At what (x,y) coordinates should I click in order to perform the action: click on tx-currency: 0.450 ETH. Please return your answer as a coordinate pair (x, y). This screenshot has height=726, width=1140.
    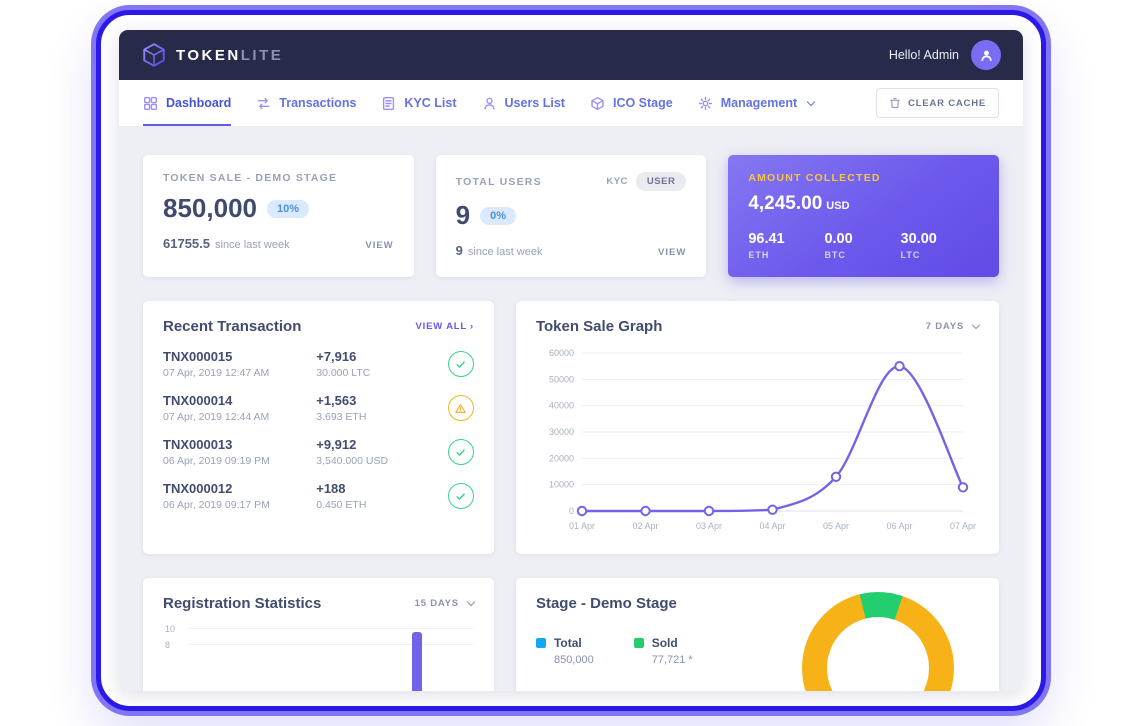
    Looking at the image, I should click on (341, 505).